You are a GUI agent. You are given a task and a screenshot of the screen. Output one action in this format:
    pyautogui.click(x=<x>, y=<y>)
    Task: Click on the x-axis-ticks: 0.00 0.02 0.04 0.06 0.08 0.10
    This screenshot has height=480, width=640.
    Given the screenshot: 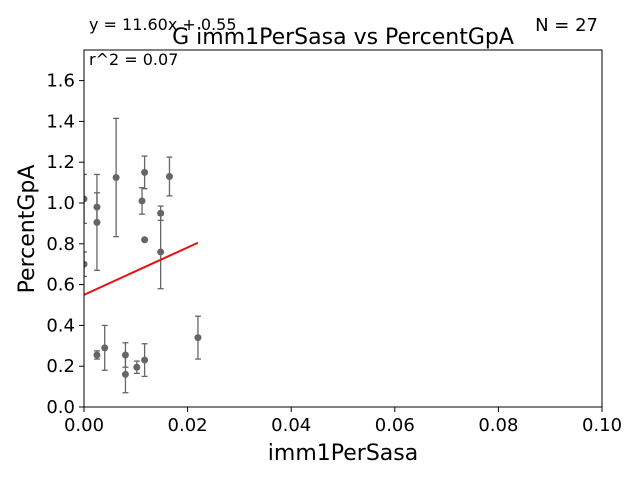 What is the action you would take?
    pyautogui.click(x=343, y=421)
    